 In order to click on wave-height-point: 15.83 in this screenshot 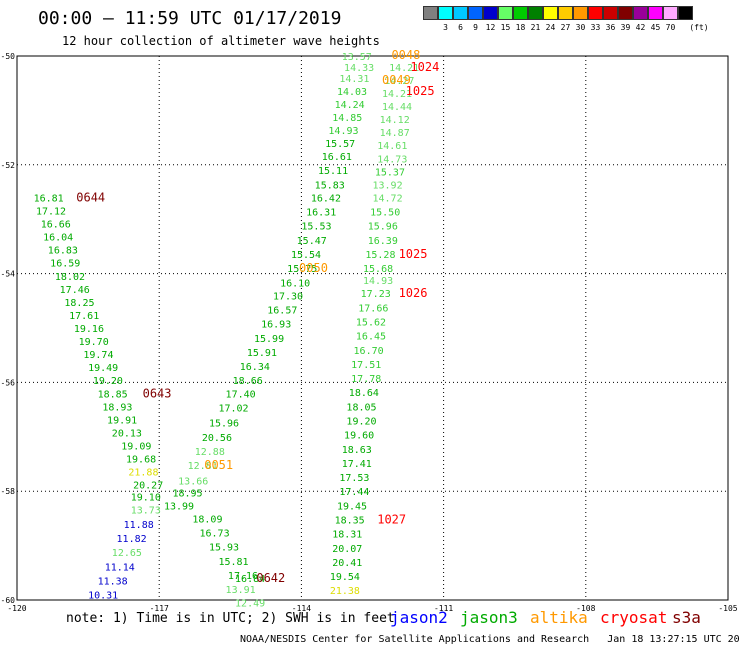, I will do `click(330, 185)`.